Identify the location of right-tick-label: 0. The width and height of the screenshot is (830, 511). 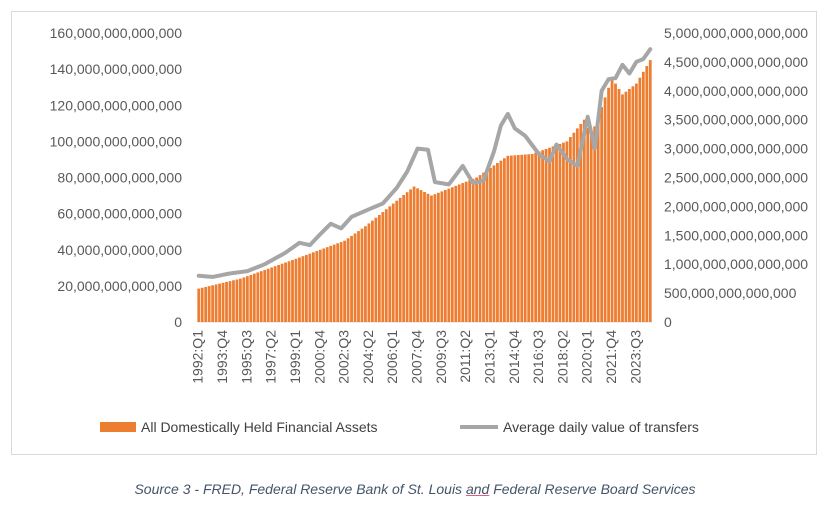
(668, 322).